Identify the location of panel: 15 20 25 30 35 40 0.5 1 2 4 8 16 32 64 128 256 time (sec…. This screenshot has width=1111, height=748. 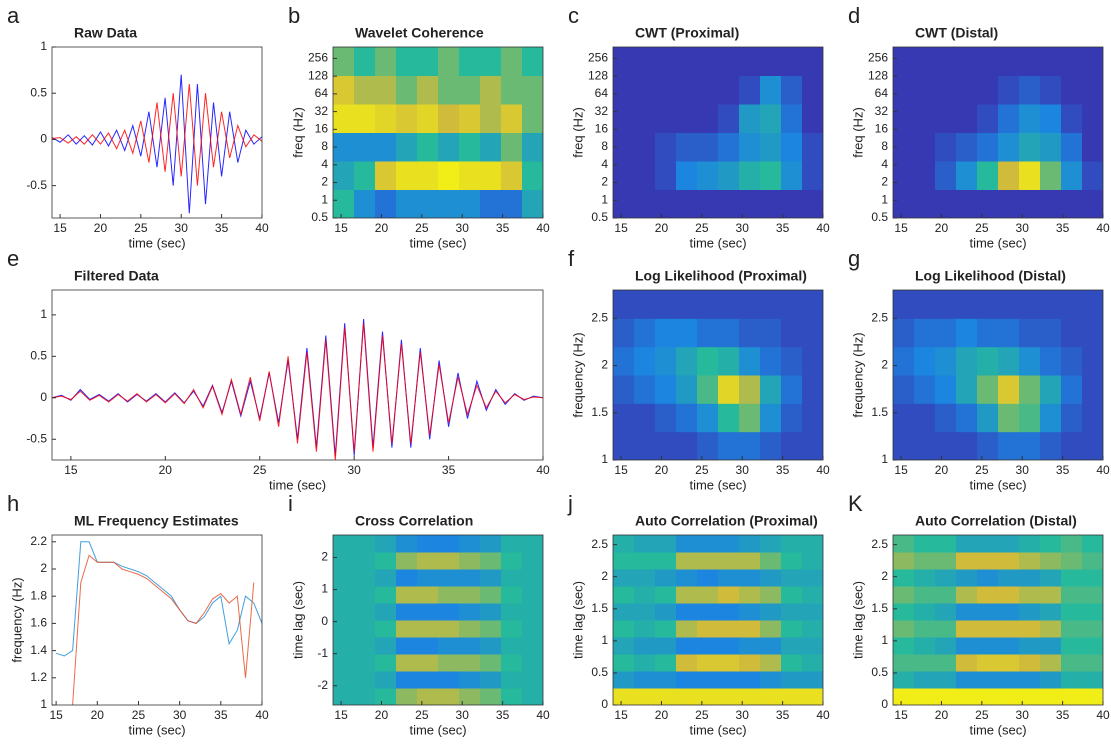
(979, 127).